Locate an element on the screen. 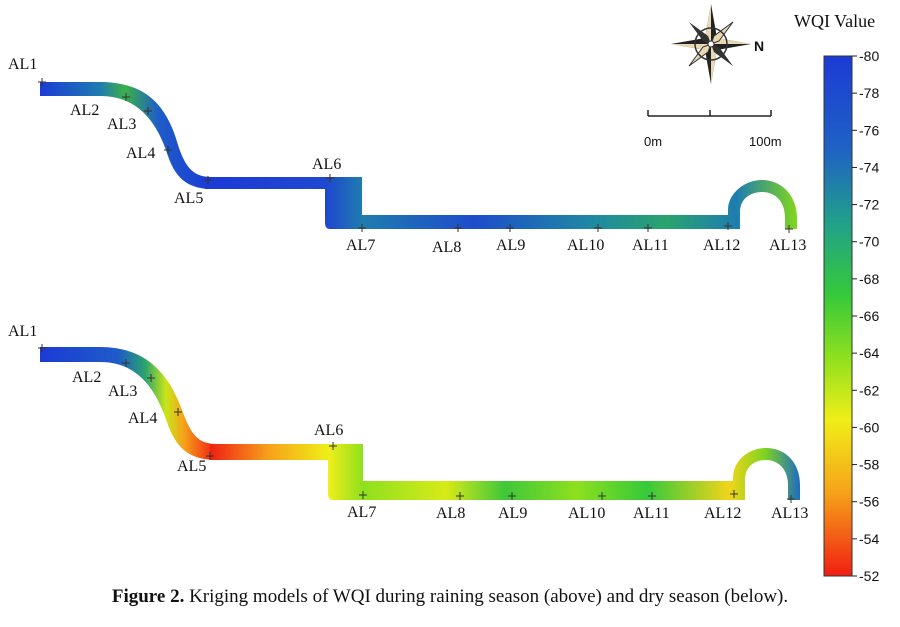  scale-bar is located at coordinates (709, 113).